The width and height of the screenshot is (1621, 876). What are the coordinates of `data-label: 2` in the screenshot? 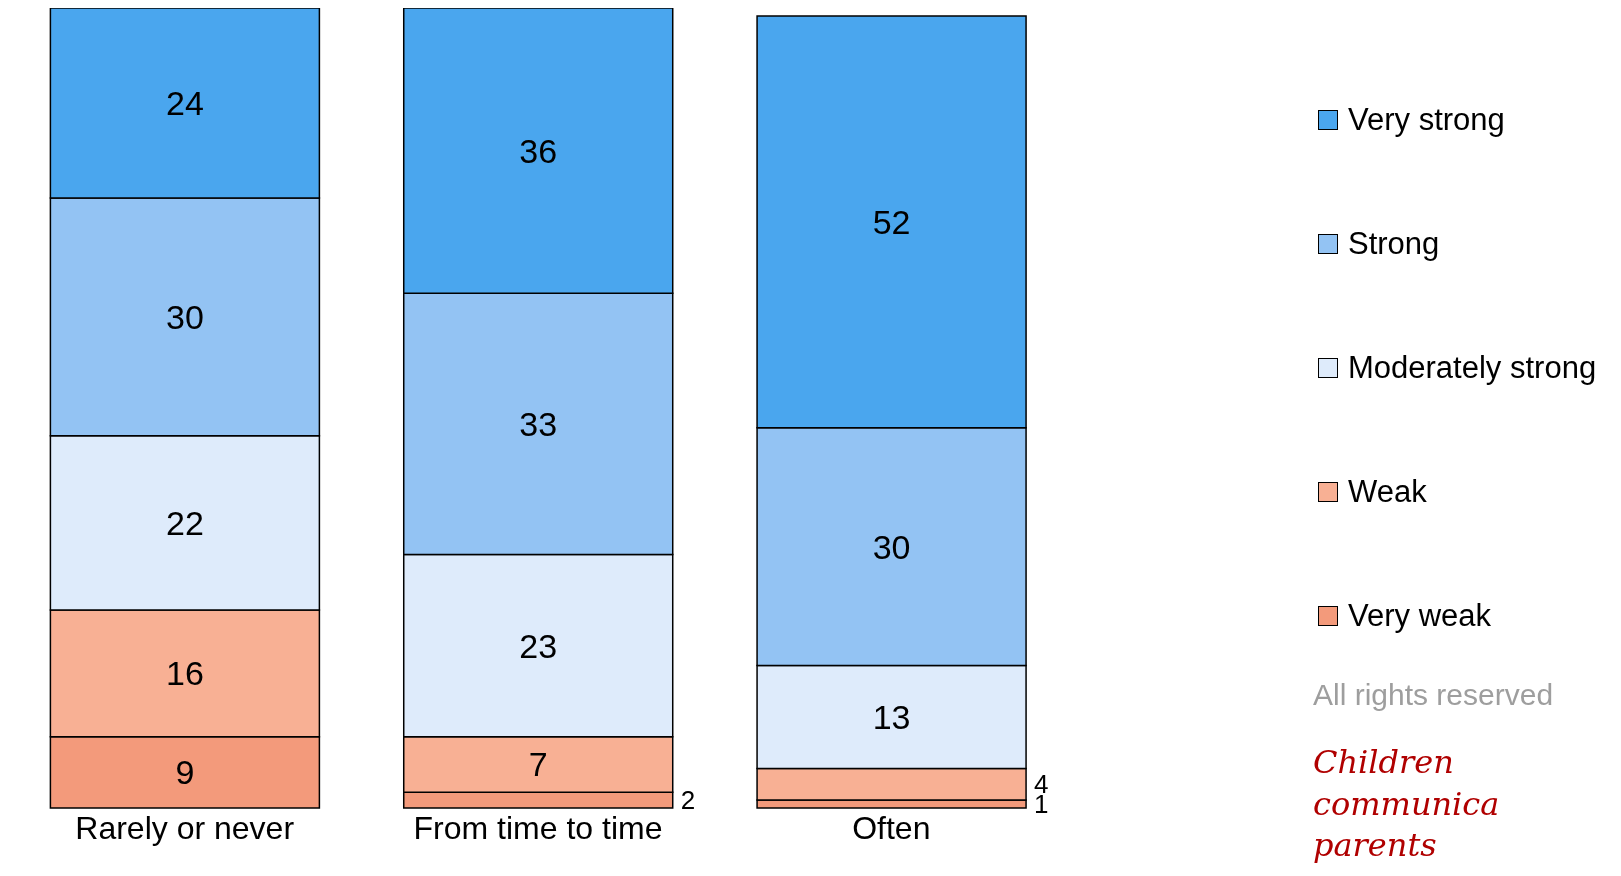 It's located at (688, 800).